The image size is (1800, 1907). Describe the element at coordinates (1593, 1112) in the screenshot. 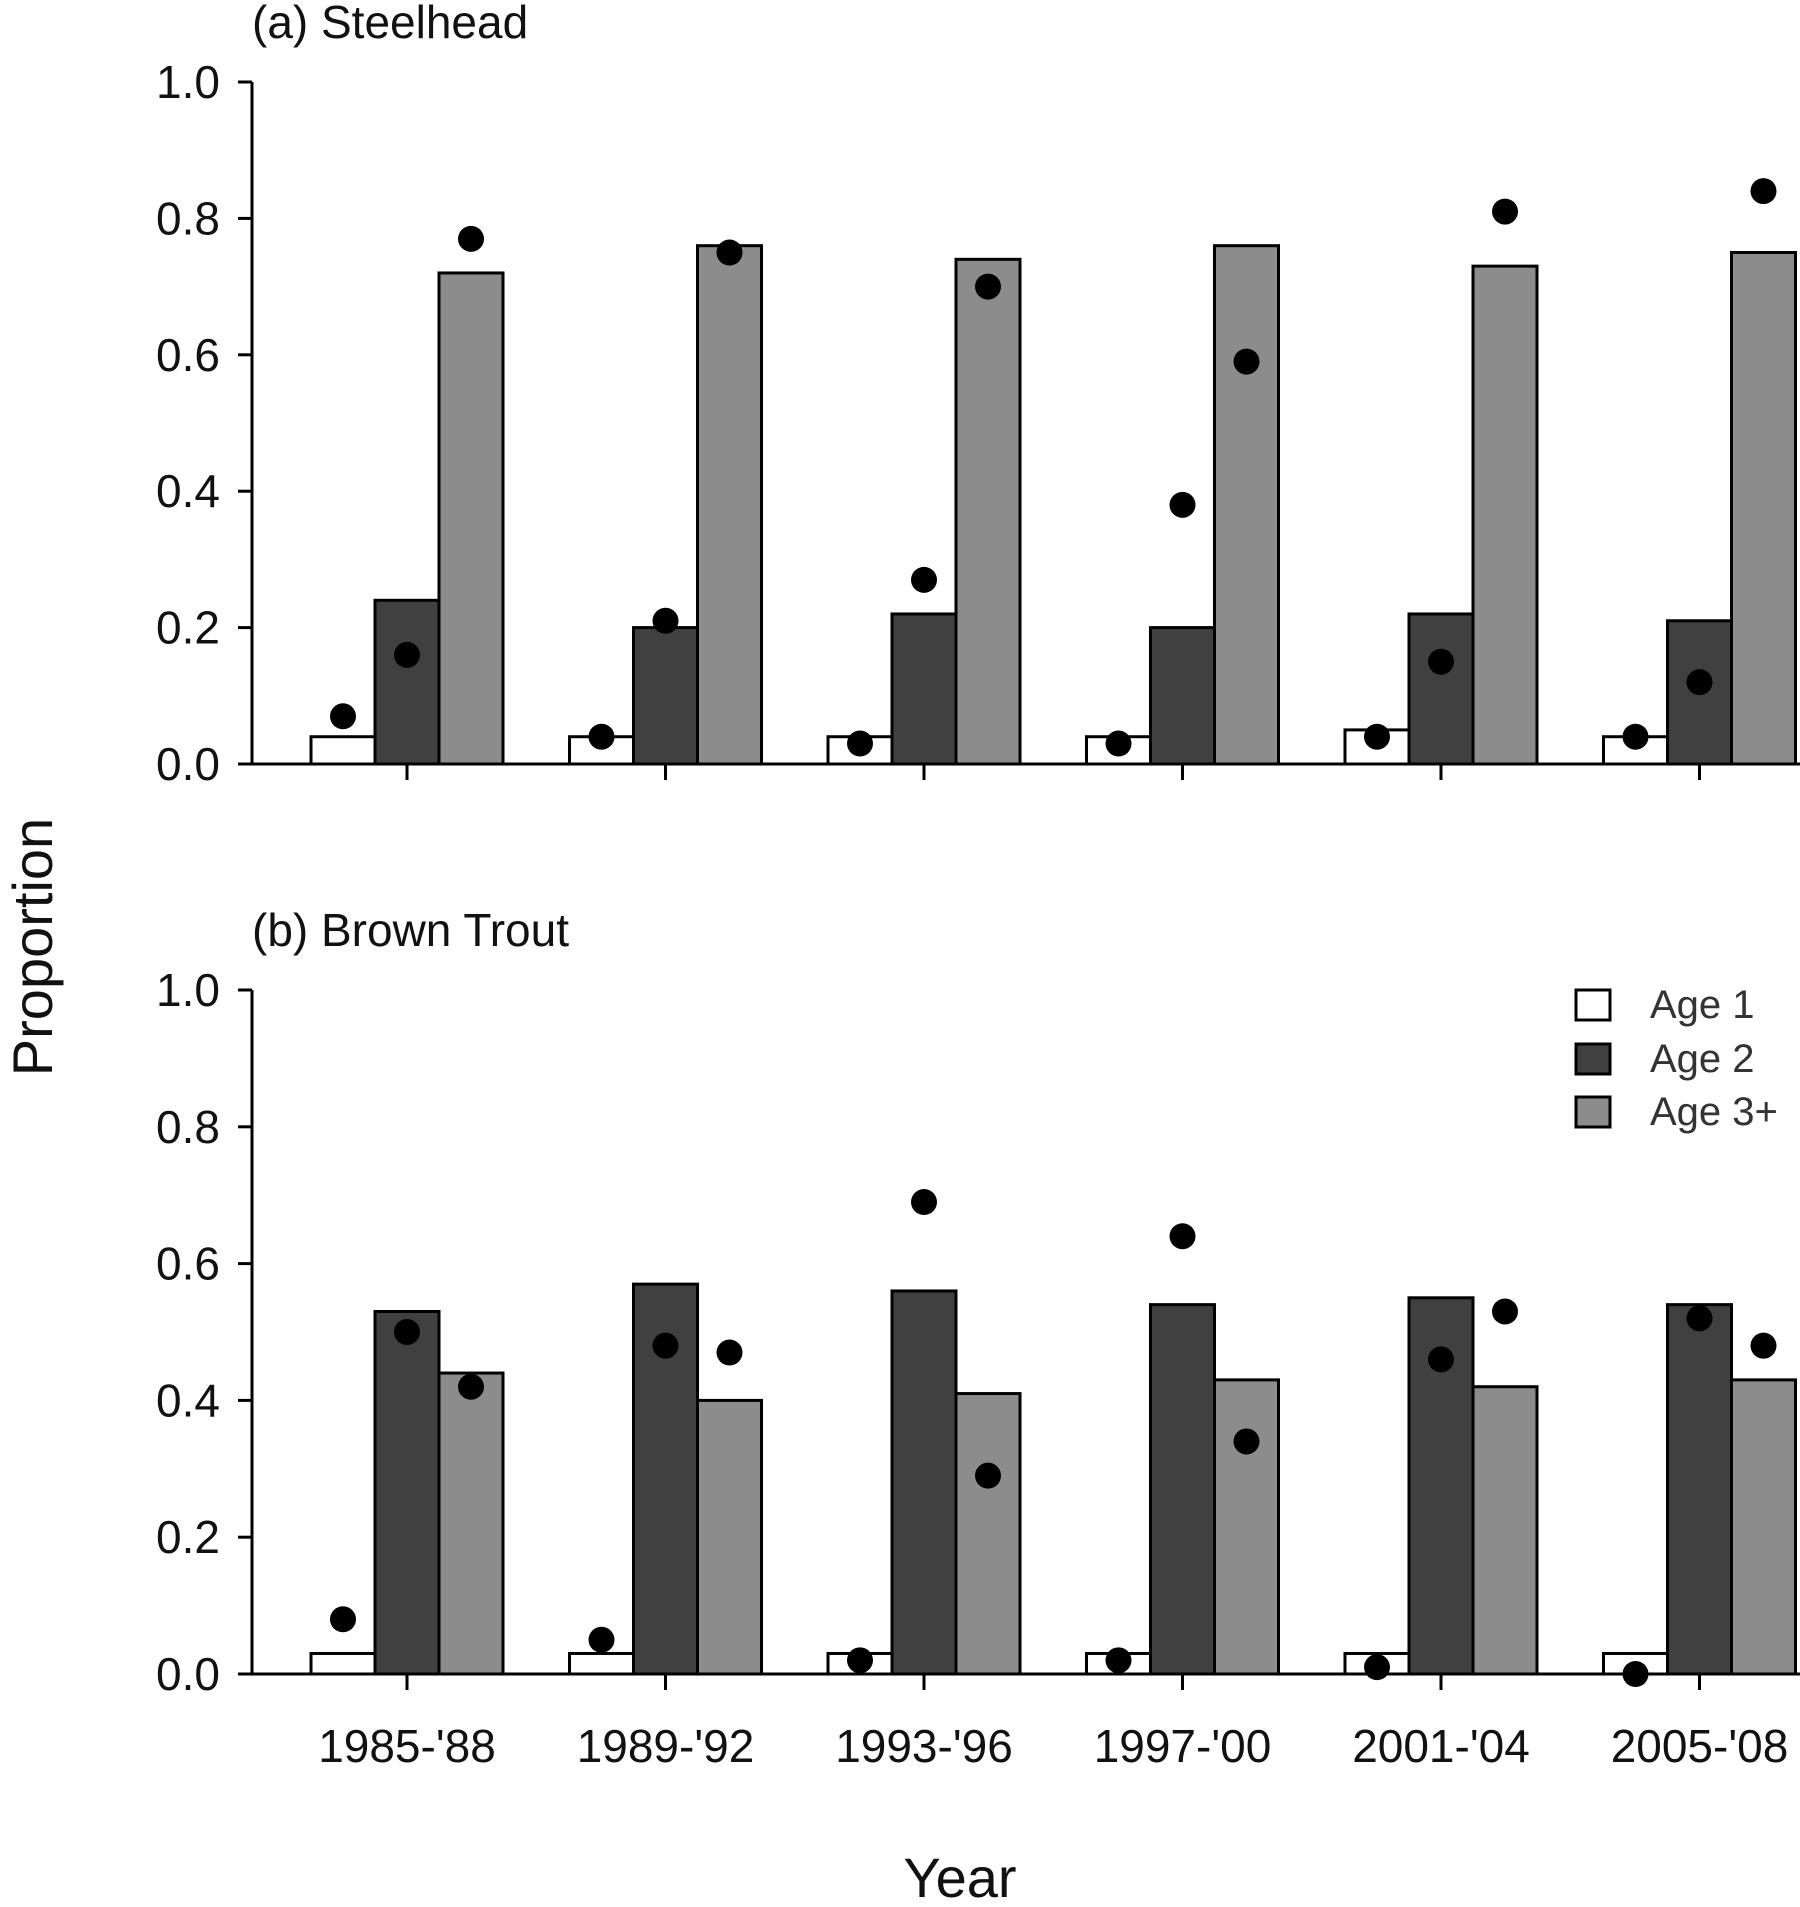

I see `legend-swatch-age-3plus` at that location.